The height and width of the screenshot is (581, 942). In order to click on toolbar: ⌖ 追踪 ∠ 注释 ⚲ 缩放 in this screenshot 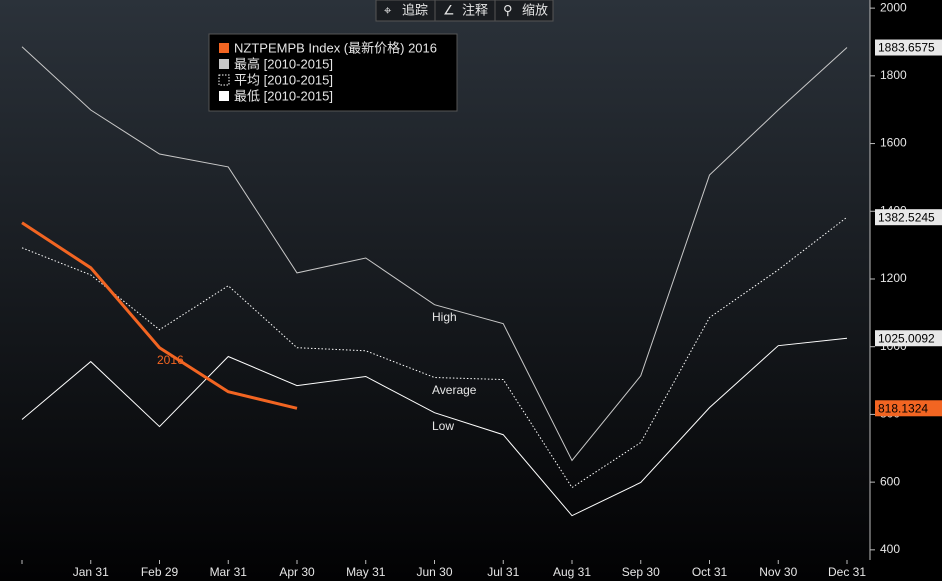, I will do `click(464, 11)`.